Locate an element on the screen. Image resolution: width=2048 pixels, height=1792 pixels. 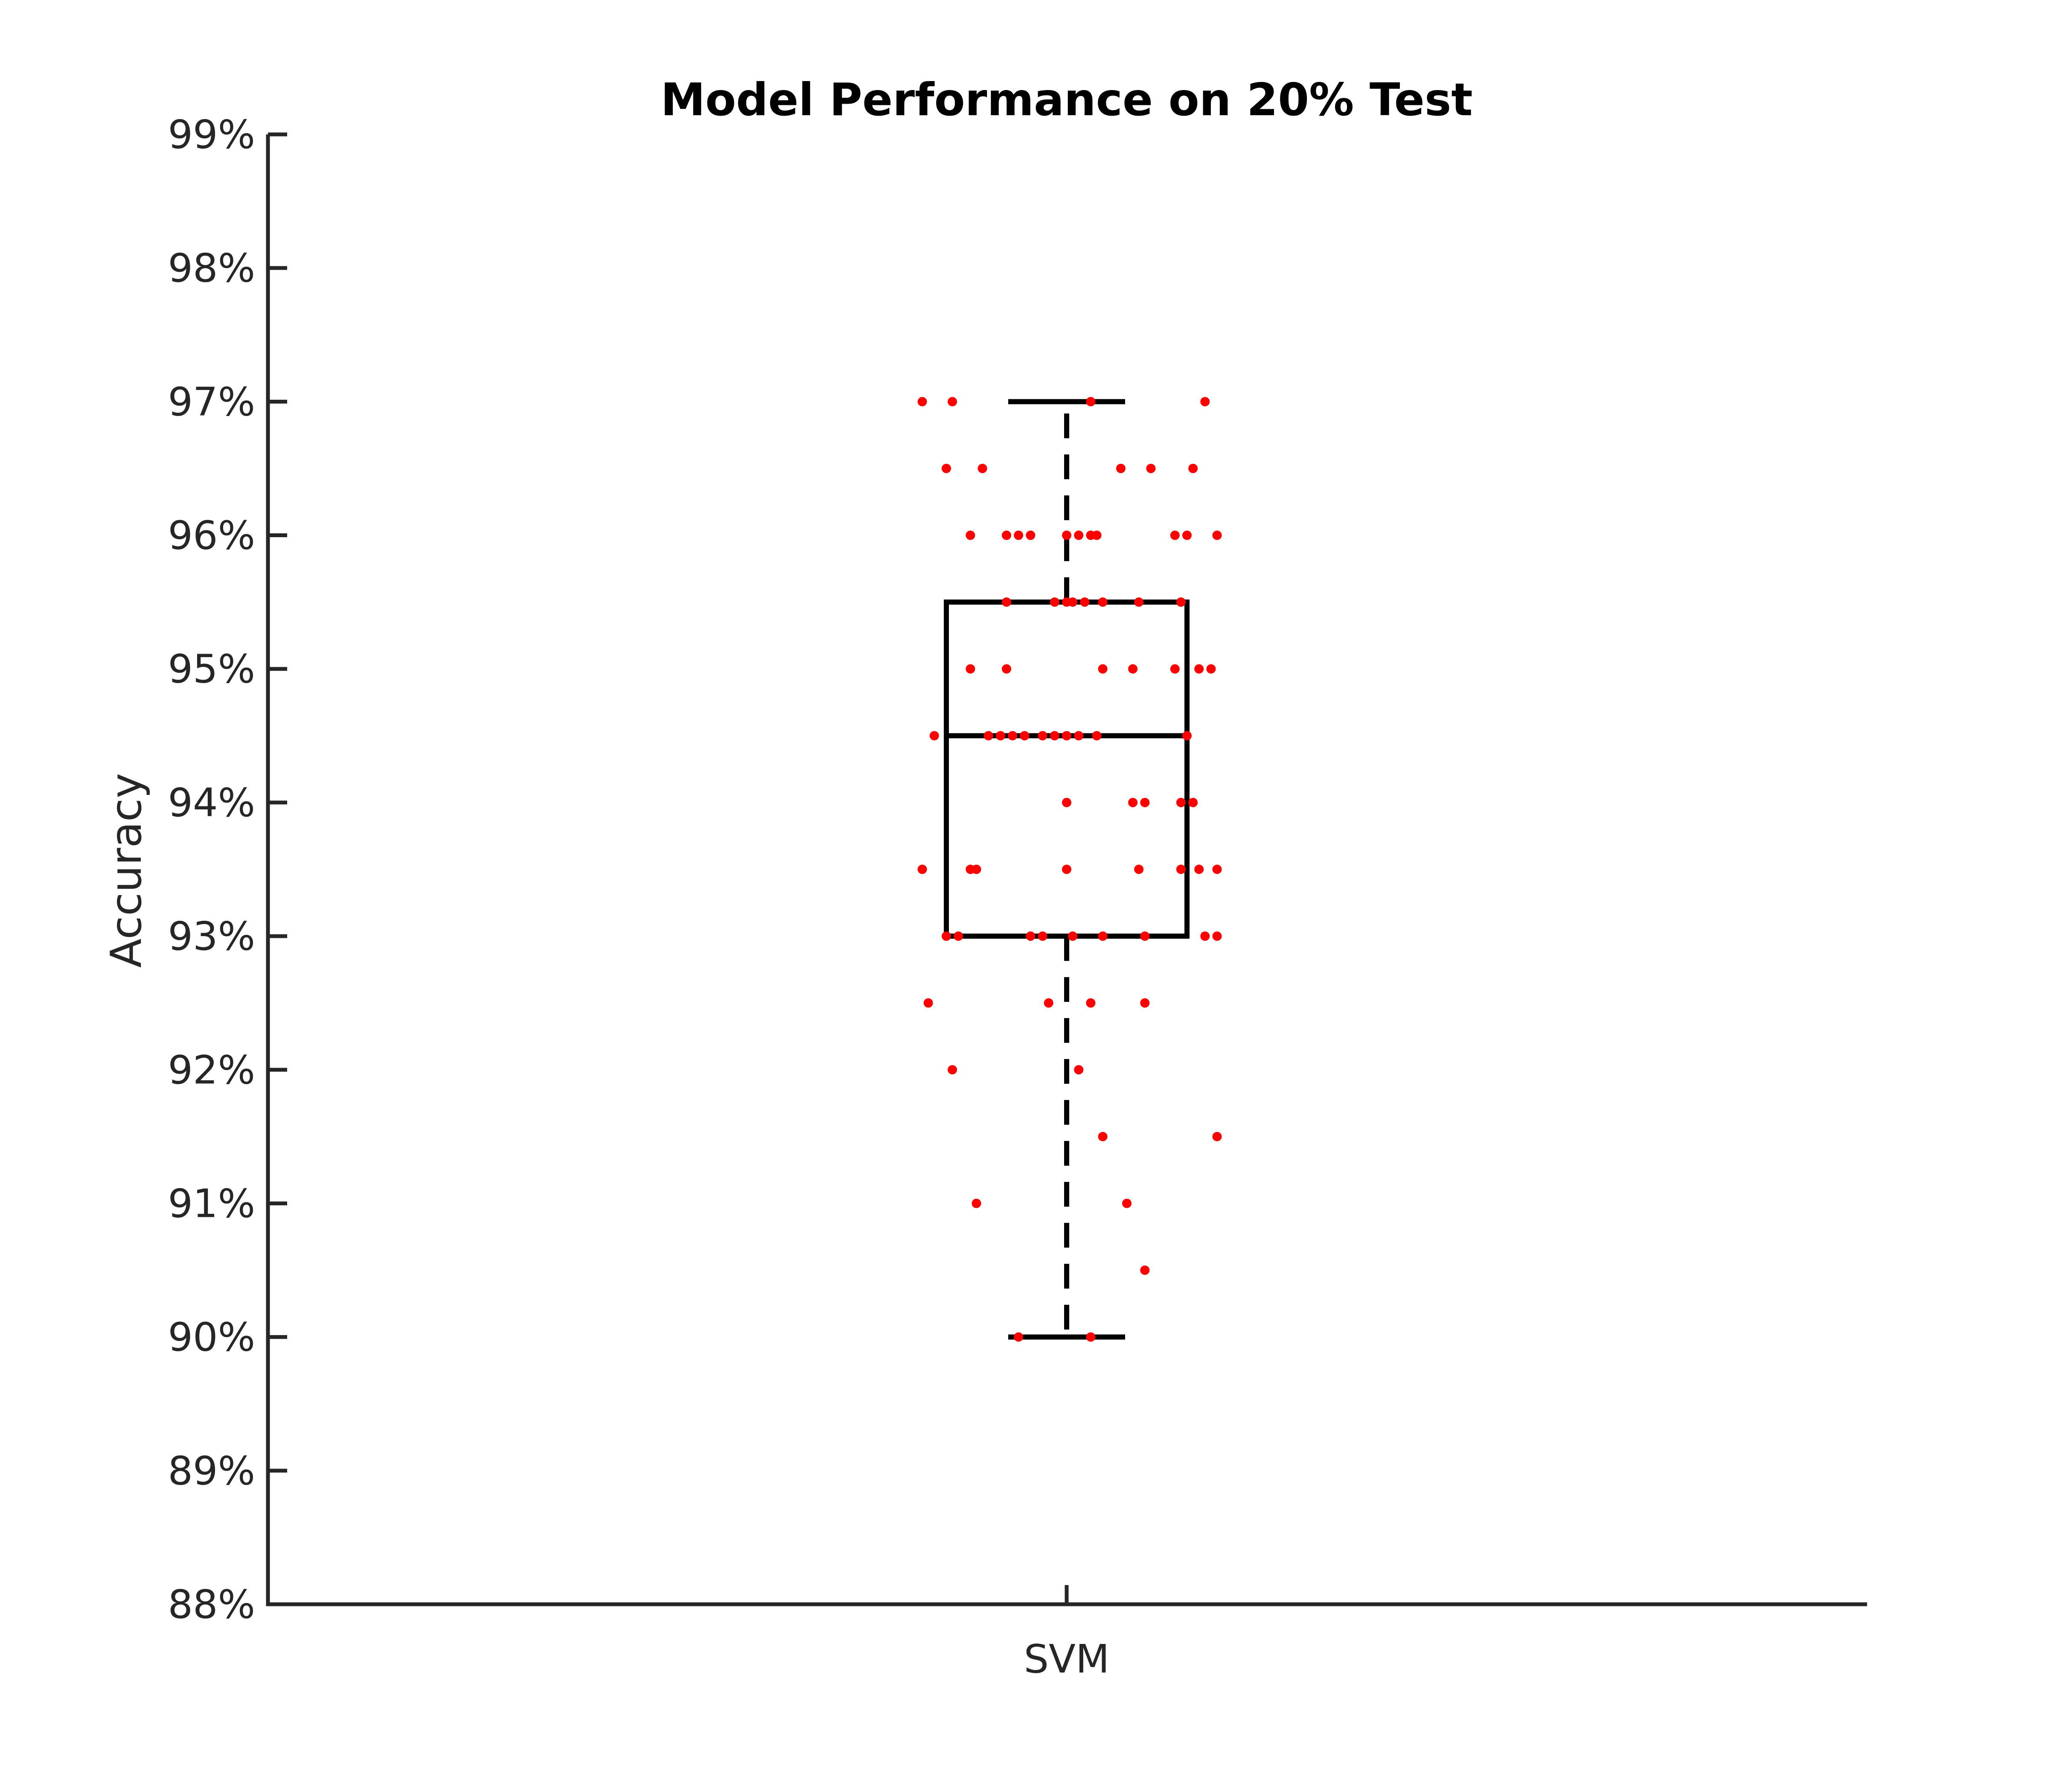
y-tick-label: 93% is located at coordinates (211, 936).